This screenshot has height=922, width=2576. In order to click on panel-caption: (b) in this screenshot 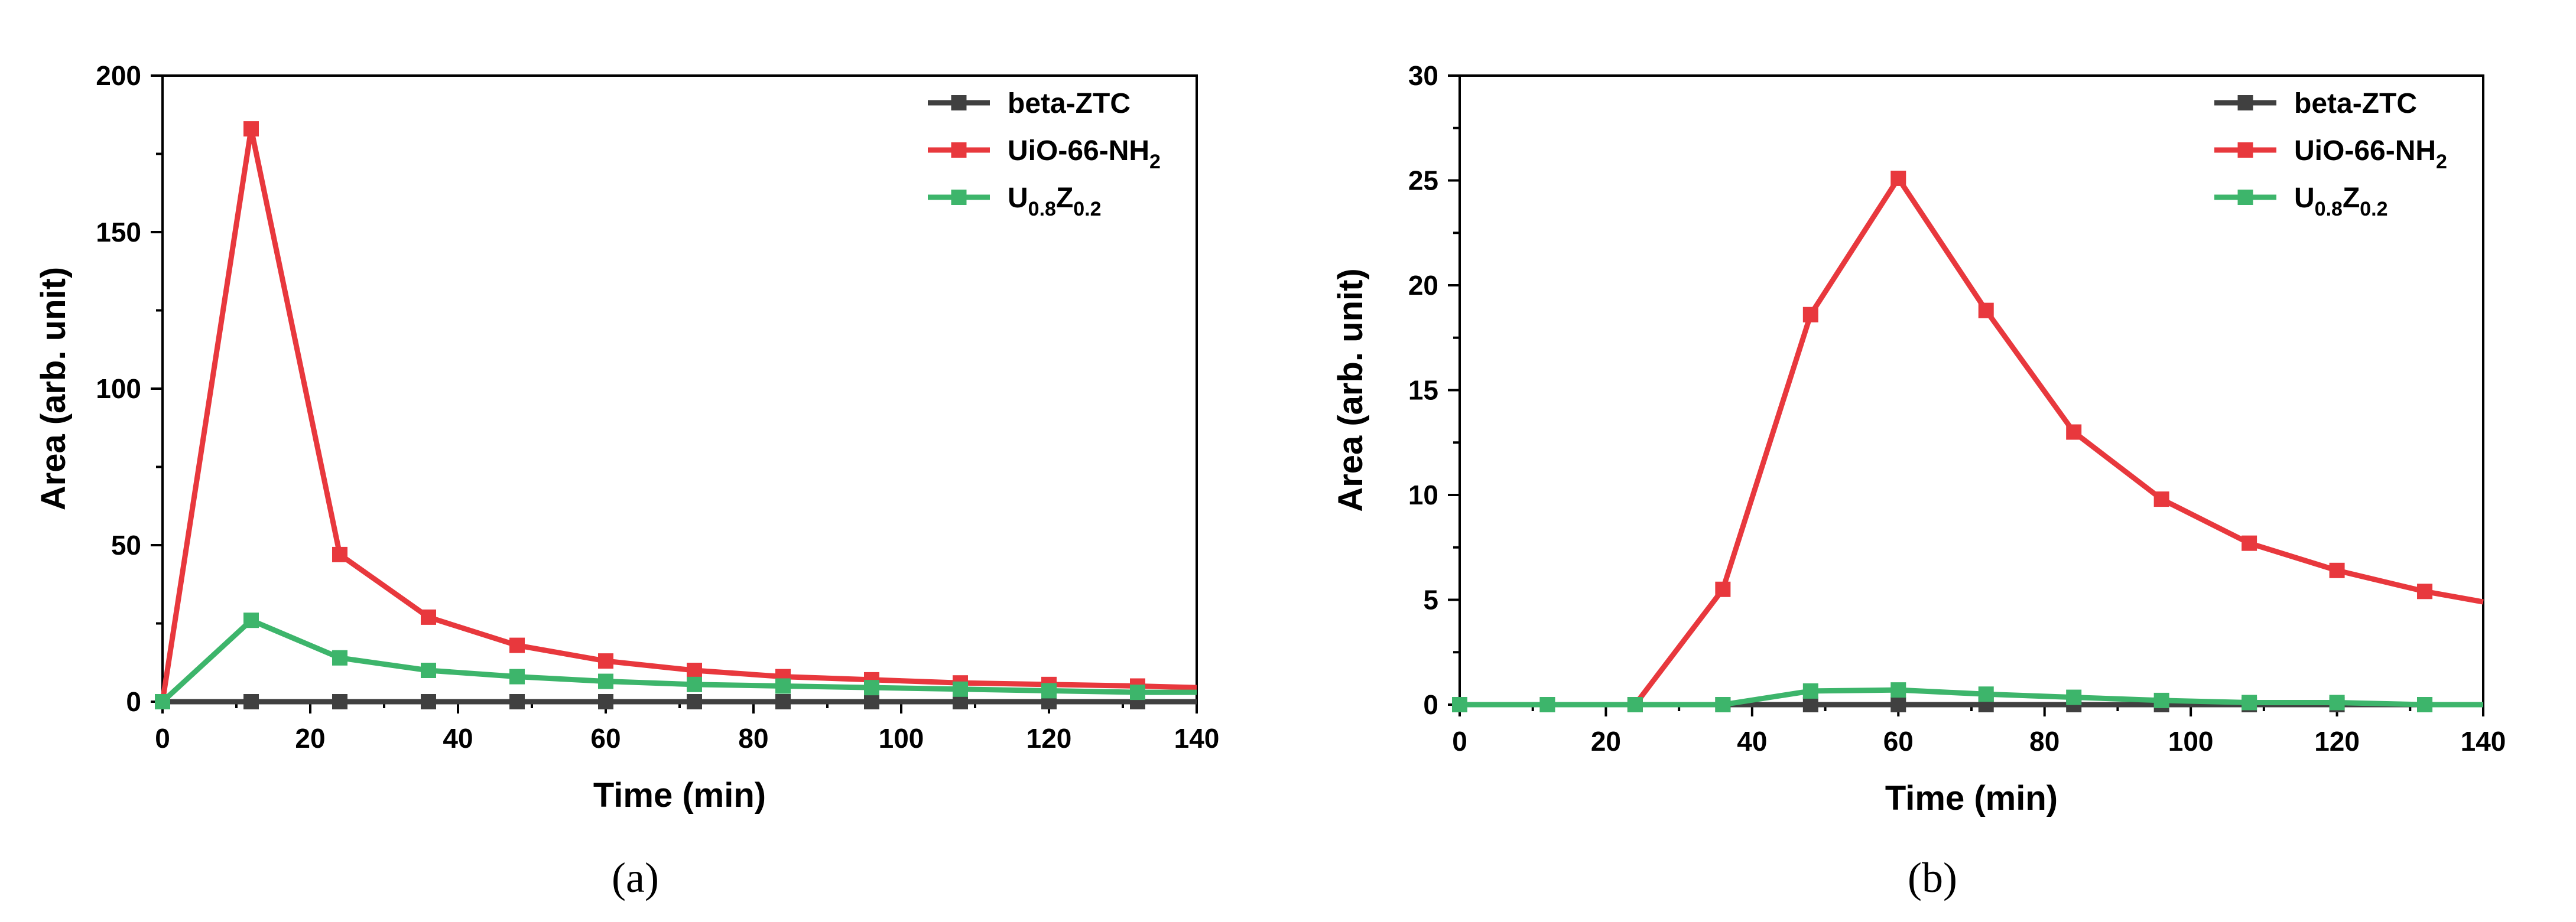, I will do `click(1932, 877)`.